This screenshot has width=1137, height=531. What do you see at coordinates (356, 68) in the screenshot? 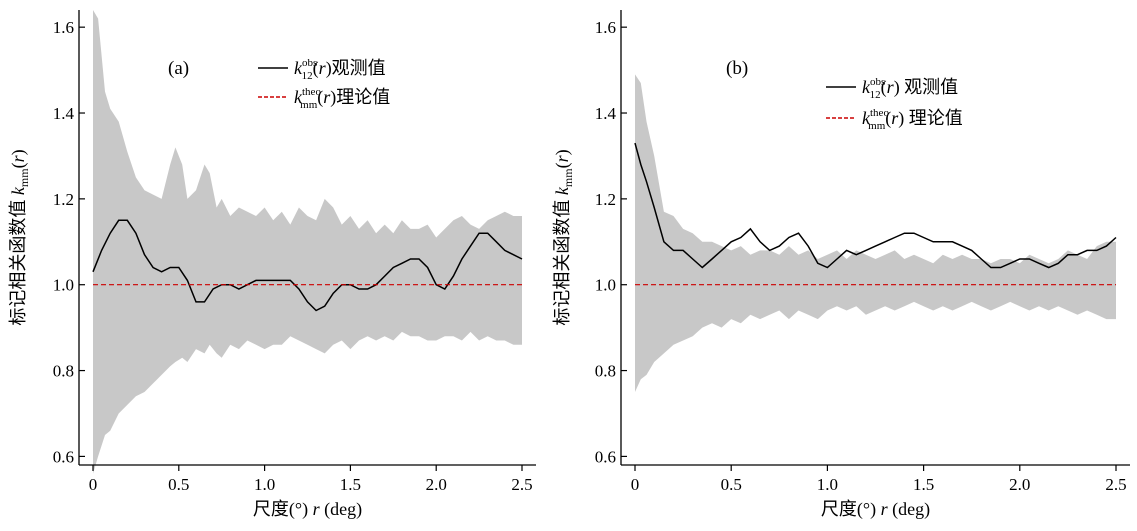
I see `legend-label: )观测值` at bounding box center [356, 68].